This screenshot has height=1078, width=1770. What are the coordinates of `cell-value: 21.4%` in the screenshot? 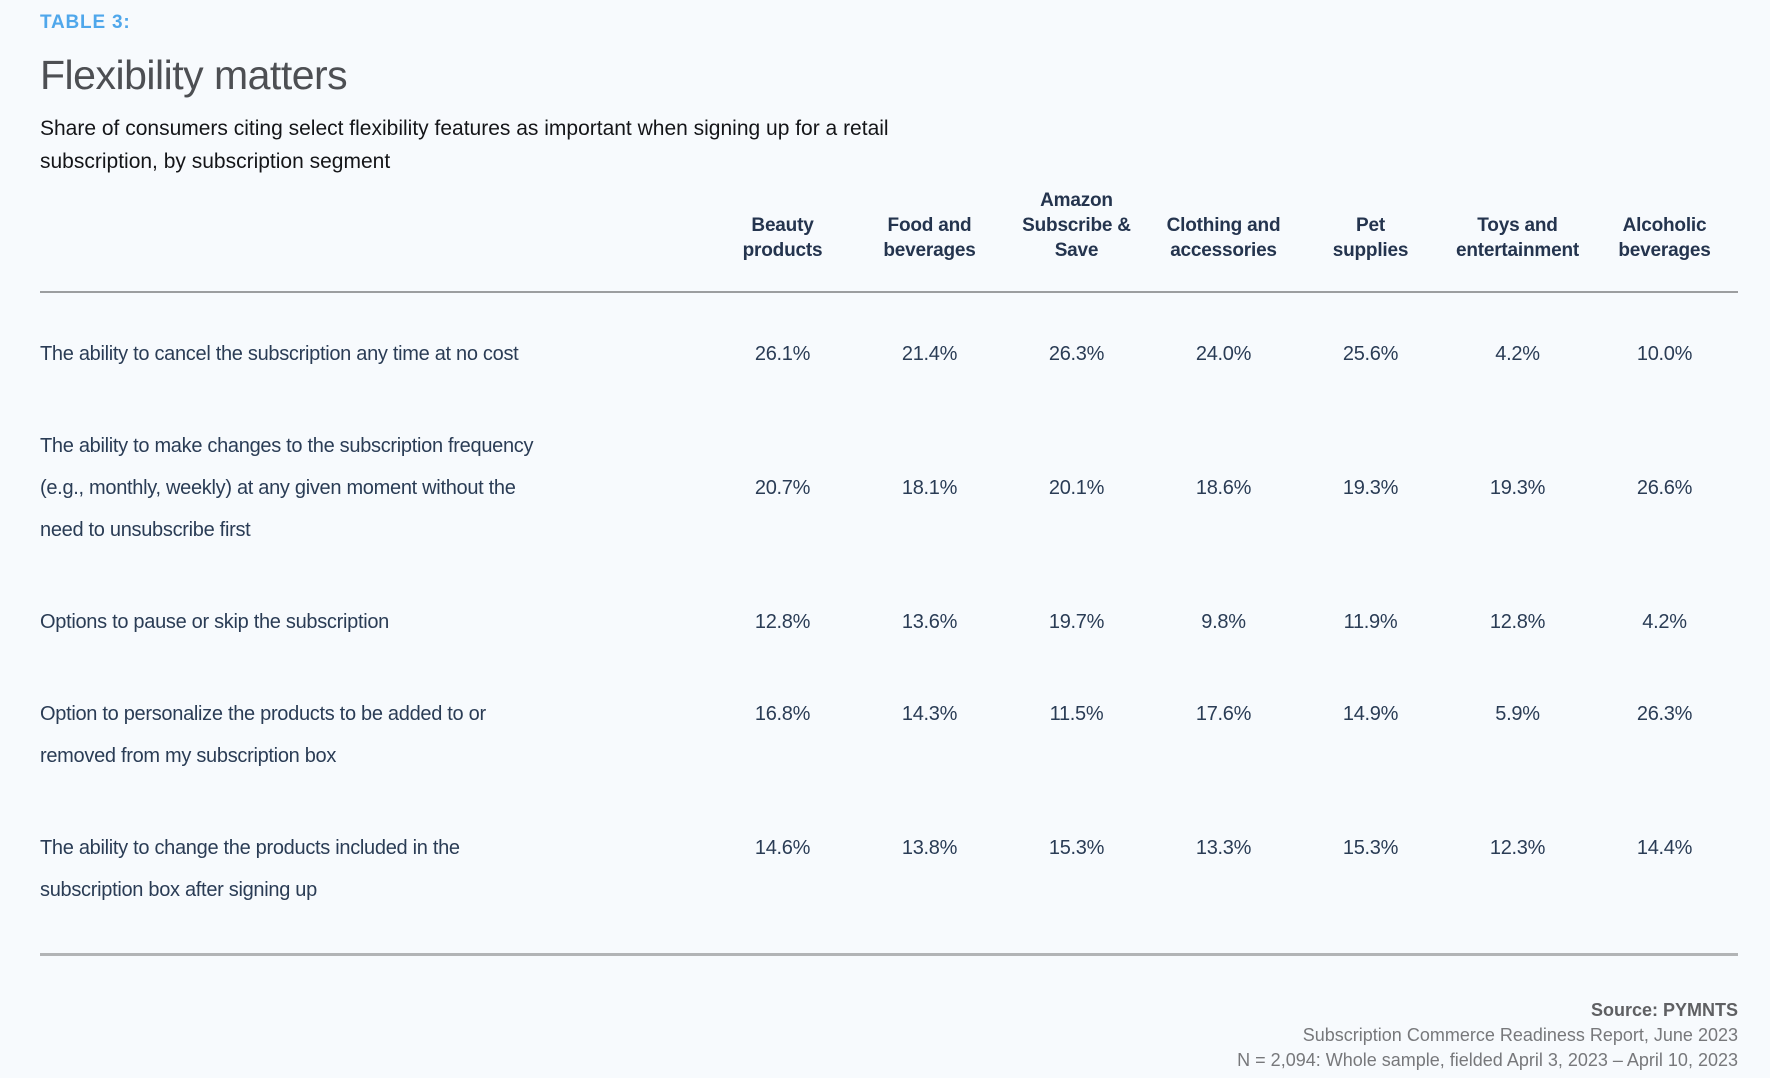 It's located at (929, 354).